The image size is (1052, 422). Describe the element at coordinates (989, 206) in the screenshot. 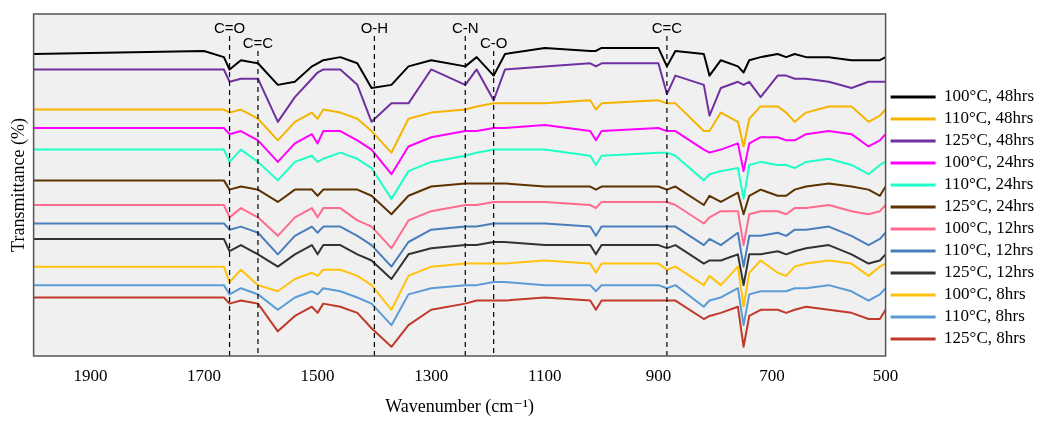

I see `legend-label: 125°C, 24hrs` at that location.